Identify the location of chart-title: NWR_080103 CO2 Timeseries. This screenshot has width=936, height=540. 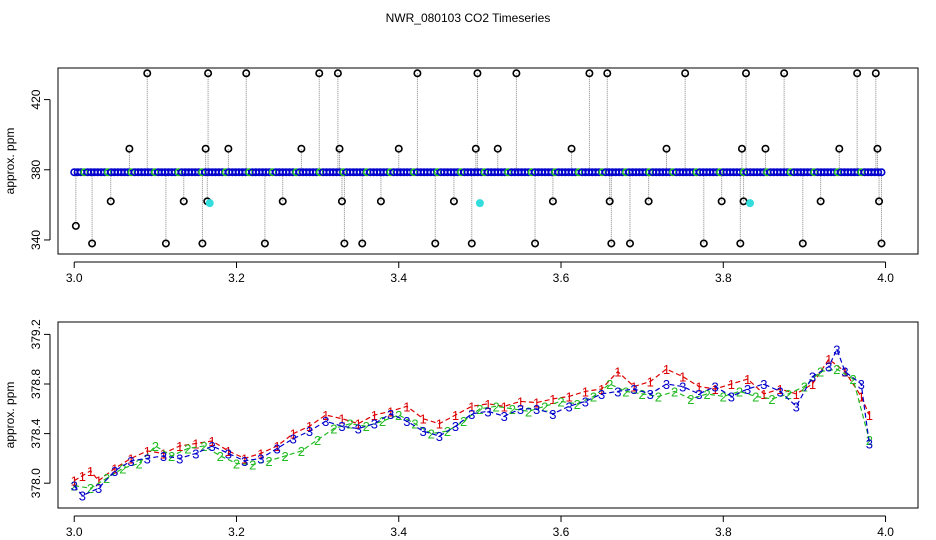
(468, 18).